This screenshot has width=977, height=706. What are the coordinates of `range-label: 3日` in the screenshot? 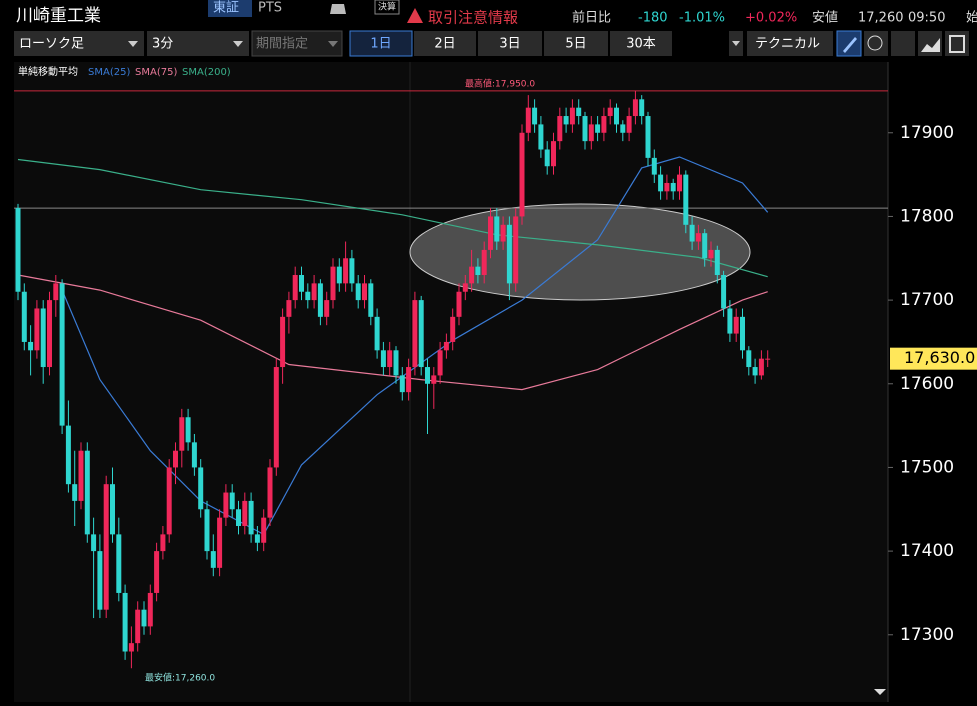 It's located at (509, 44).